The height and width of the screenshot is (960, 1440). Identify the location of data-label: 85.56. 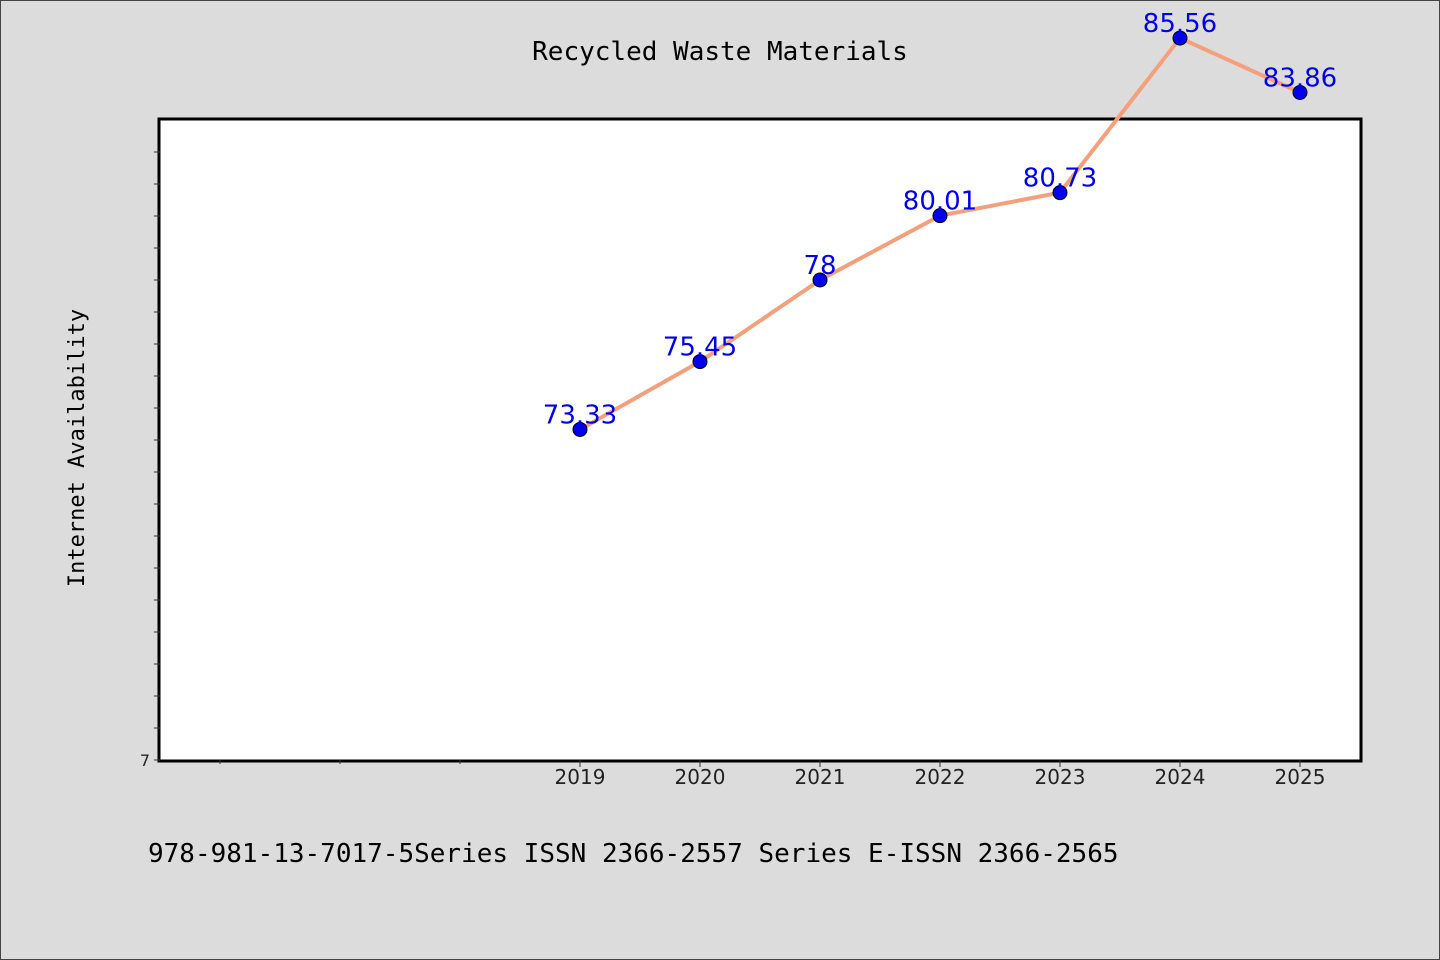
(1180, 24).